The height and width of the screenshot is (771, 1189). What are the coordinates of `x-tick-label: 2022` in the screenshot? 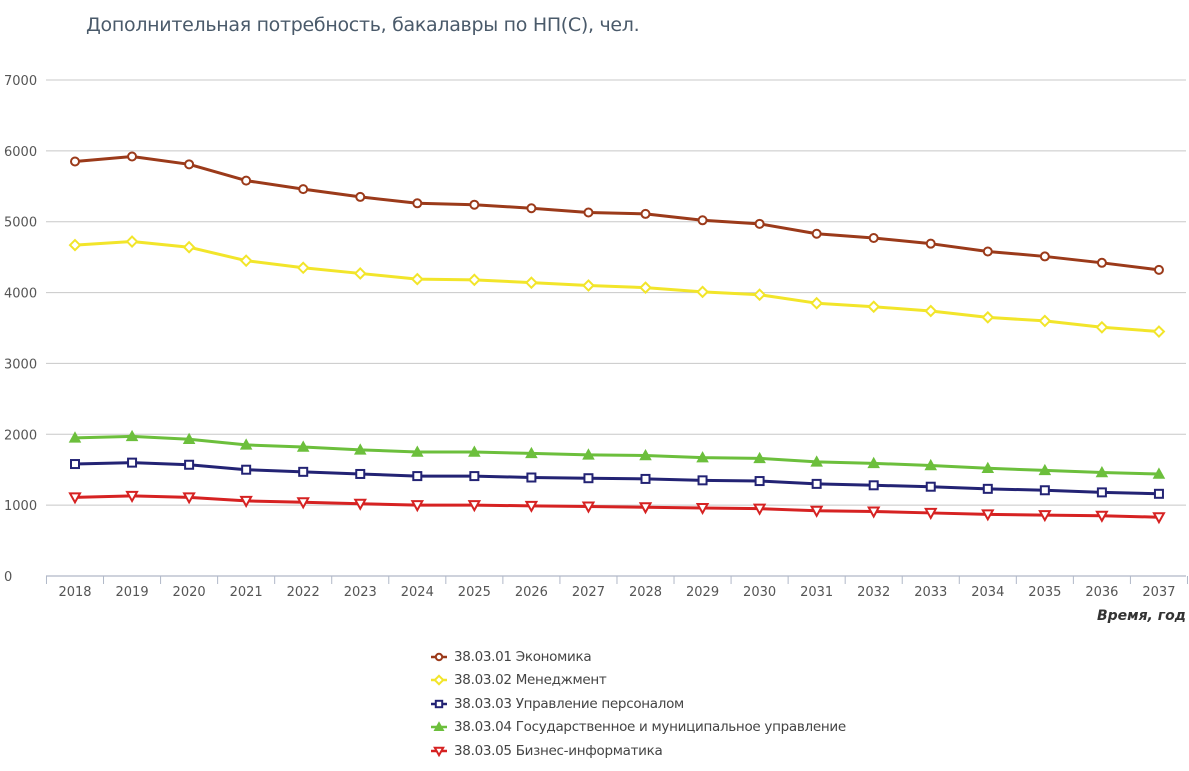 It's located at (303, 592).